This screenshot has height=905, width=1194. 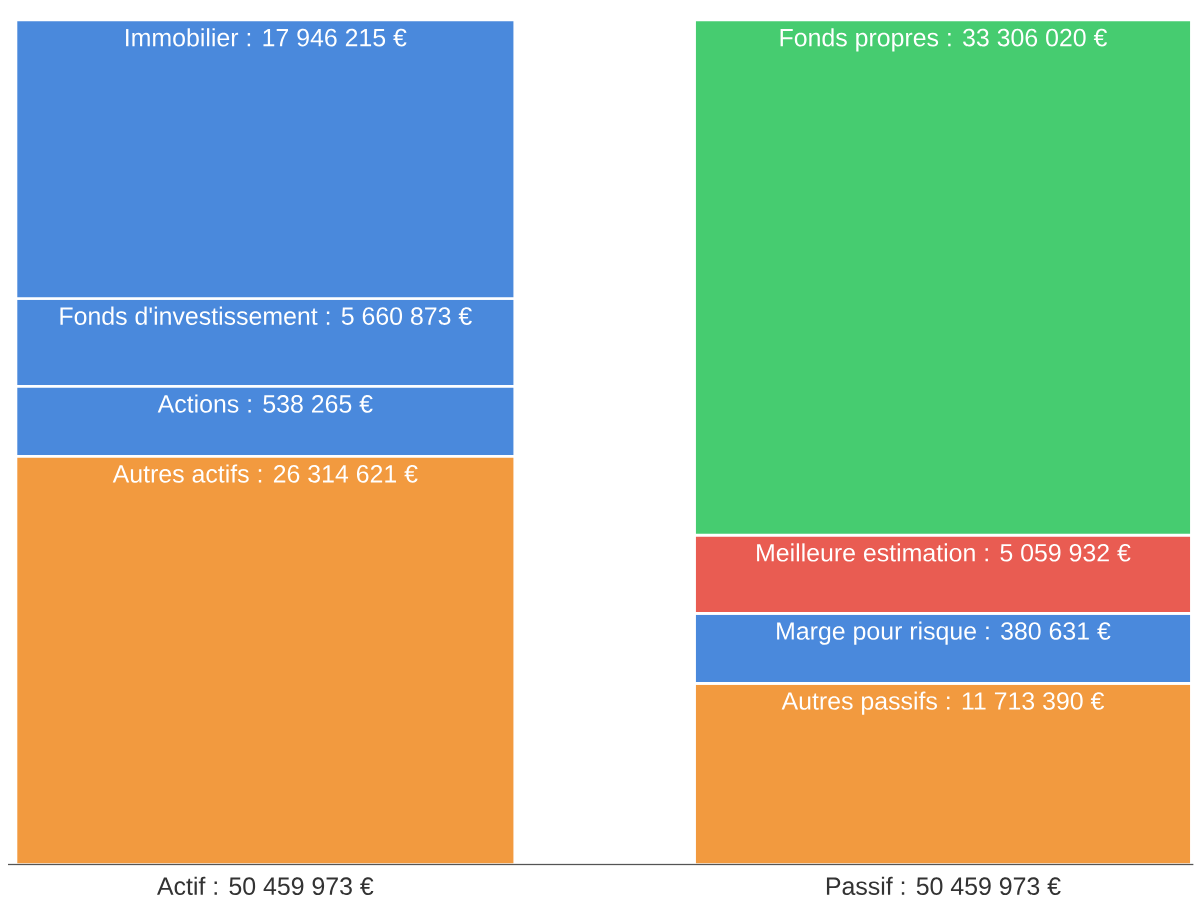 What do you see at coordinates (265, 403) in the screenshot?
I see `data-label: Actions : 538 265 €` at bounding box center [265, 403].